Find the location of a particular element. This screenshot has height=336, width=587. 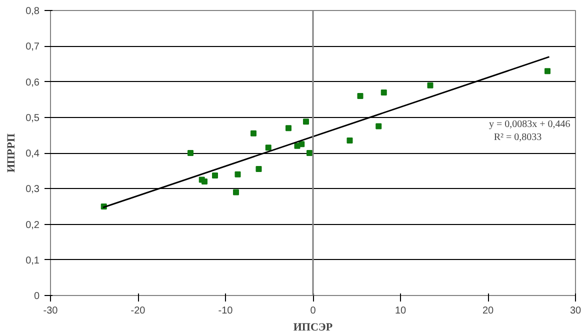

x-tick-label: -30 is located at coordinates (50, 311).